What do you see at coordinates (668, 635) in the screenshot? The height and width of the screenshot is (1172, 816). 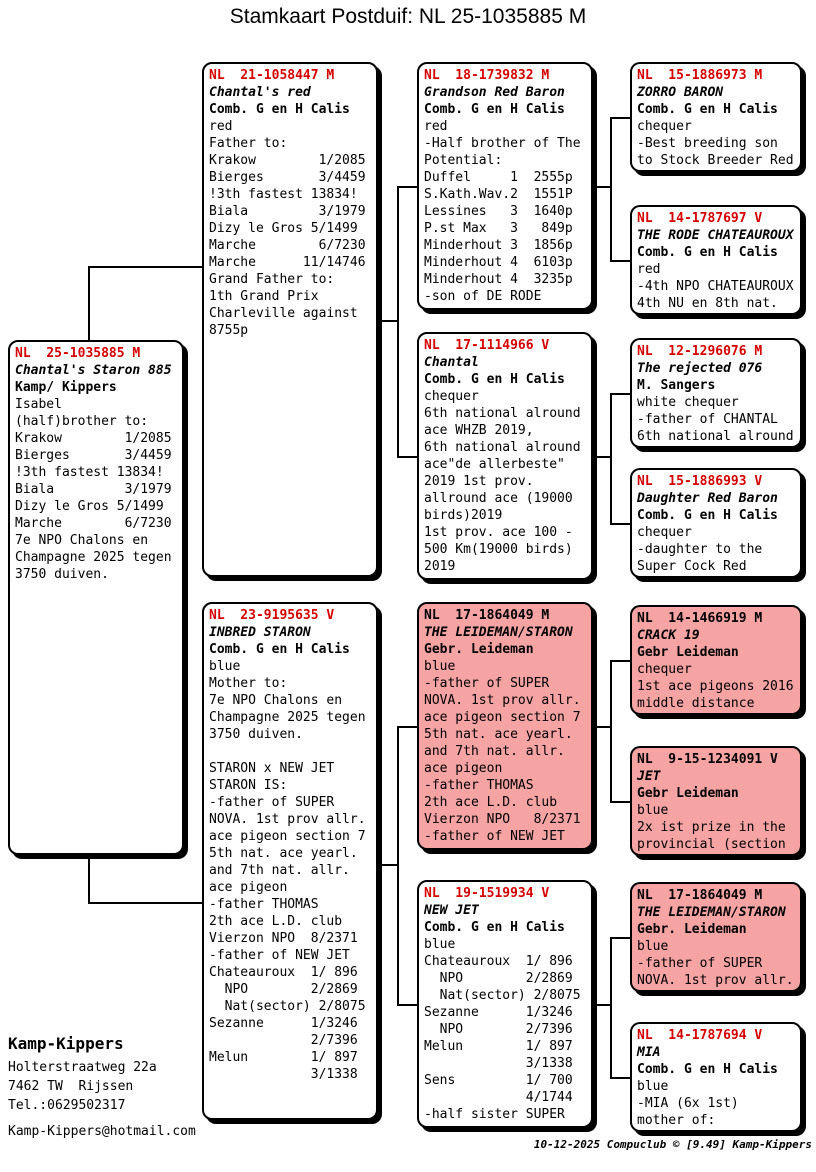 I see `pigeon-name: CRACK 19` at bounding box center [668, 635].